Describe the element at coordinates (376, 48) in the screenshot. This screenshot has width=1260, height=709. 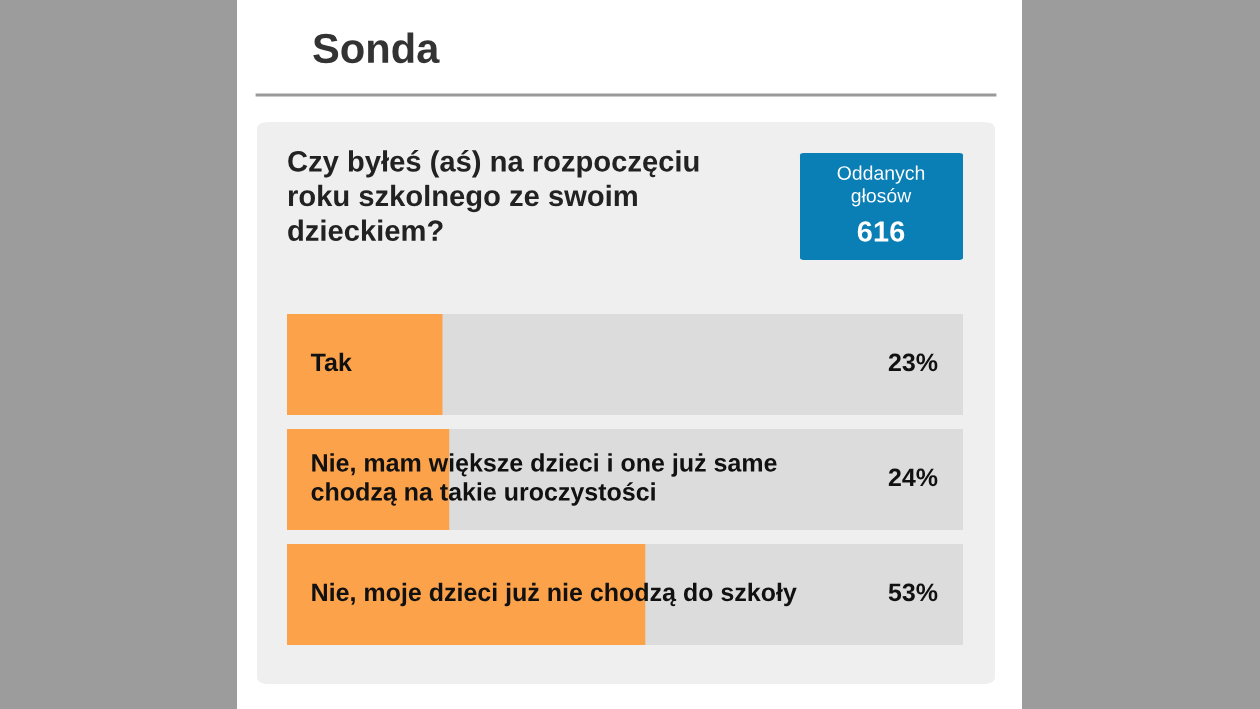
I see `chart-title: Sonda` at that location.